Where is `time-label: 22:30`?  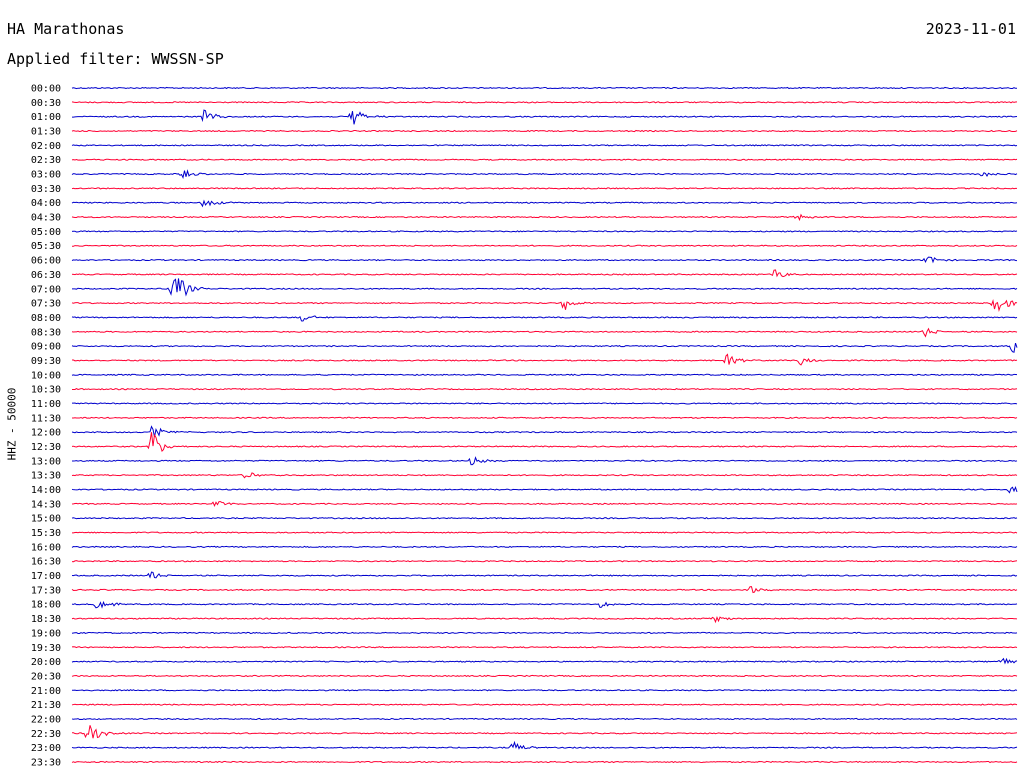 time-label: 22:30 is located at coordinates (46, 734).